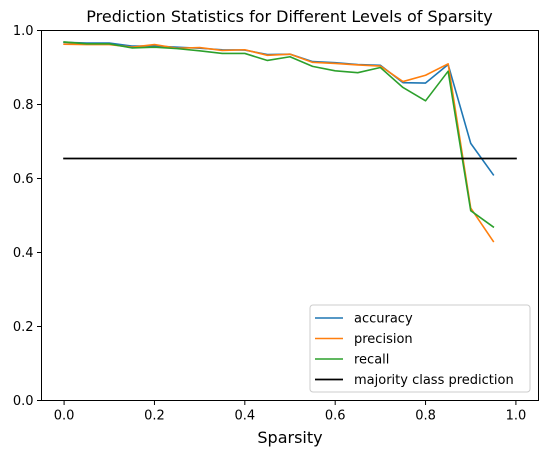 The width and height of the screenshot is (547, 449). What do you see at coordinates (23, 179) in the screenshot?
I see `y-tick-label: 0.6` at bounding box center [23, 179].